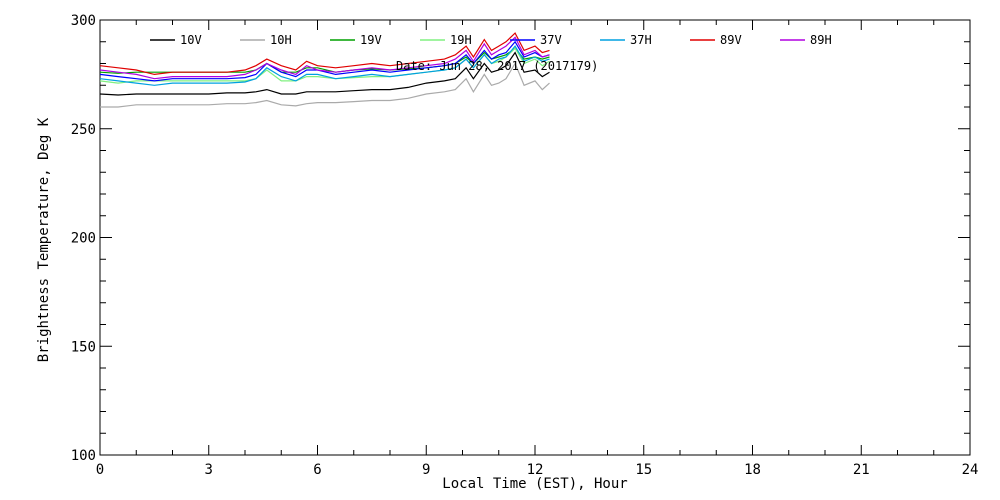 The image size is (1000, 500). I want to click on y-tick-label: 200, so click(83, 239).